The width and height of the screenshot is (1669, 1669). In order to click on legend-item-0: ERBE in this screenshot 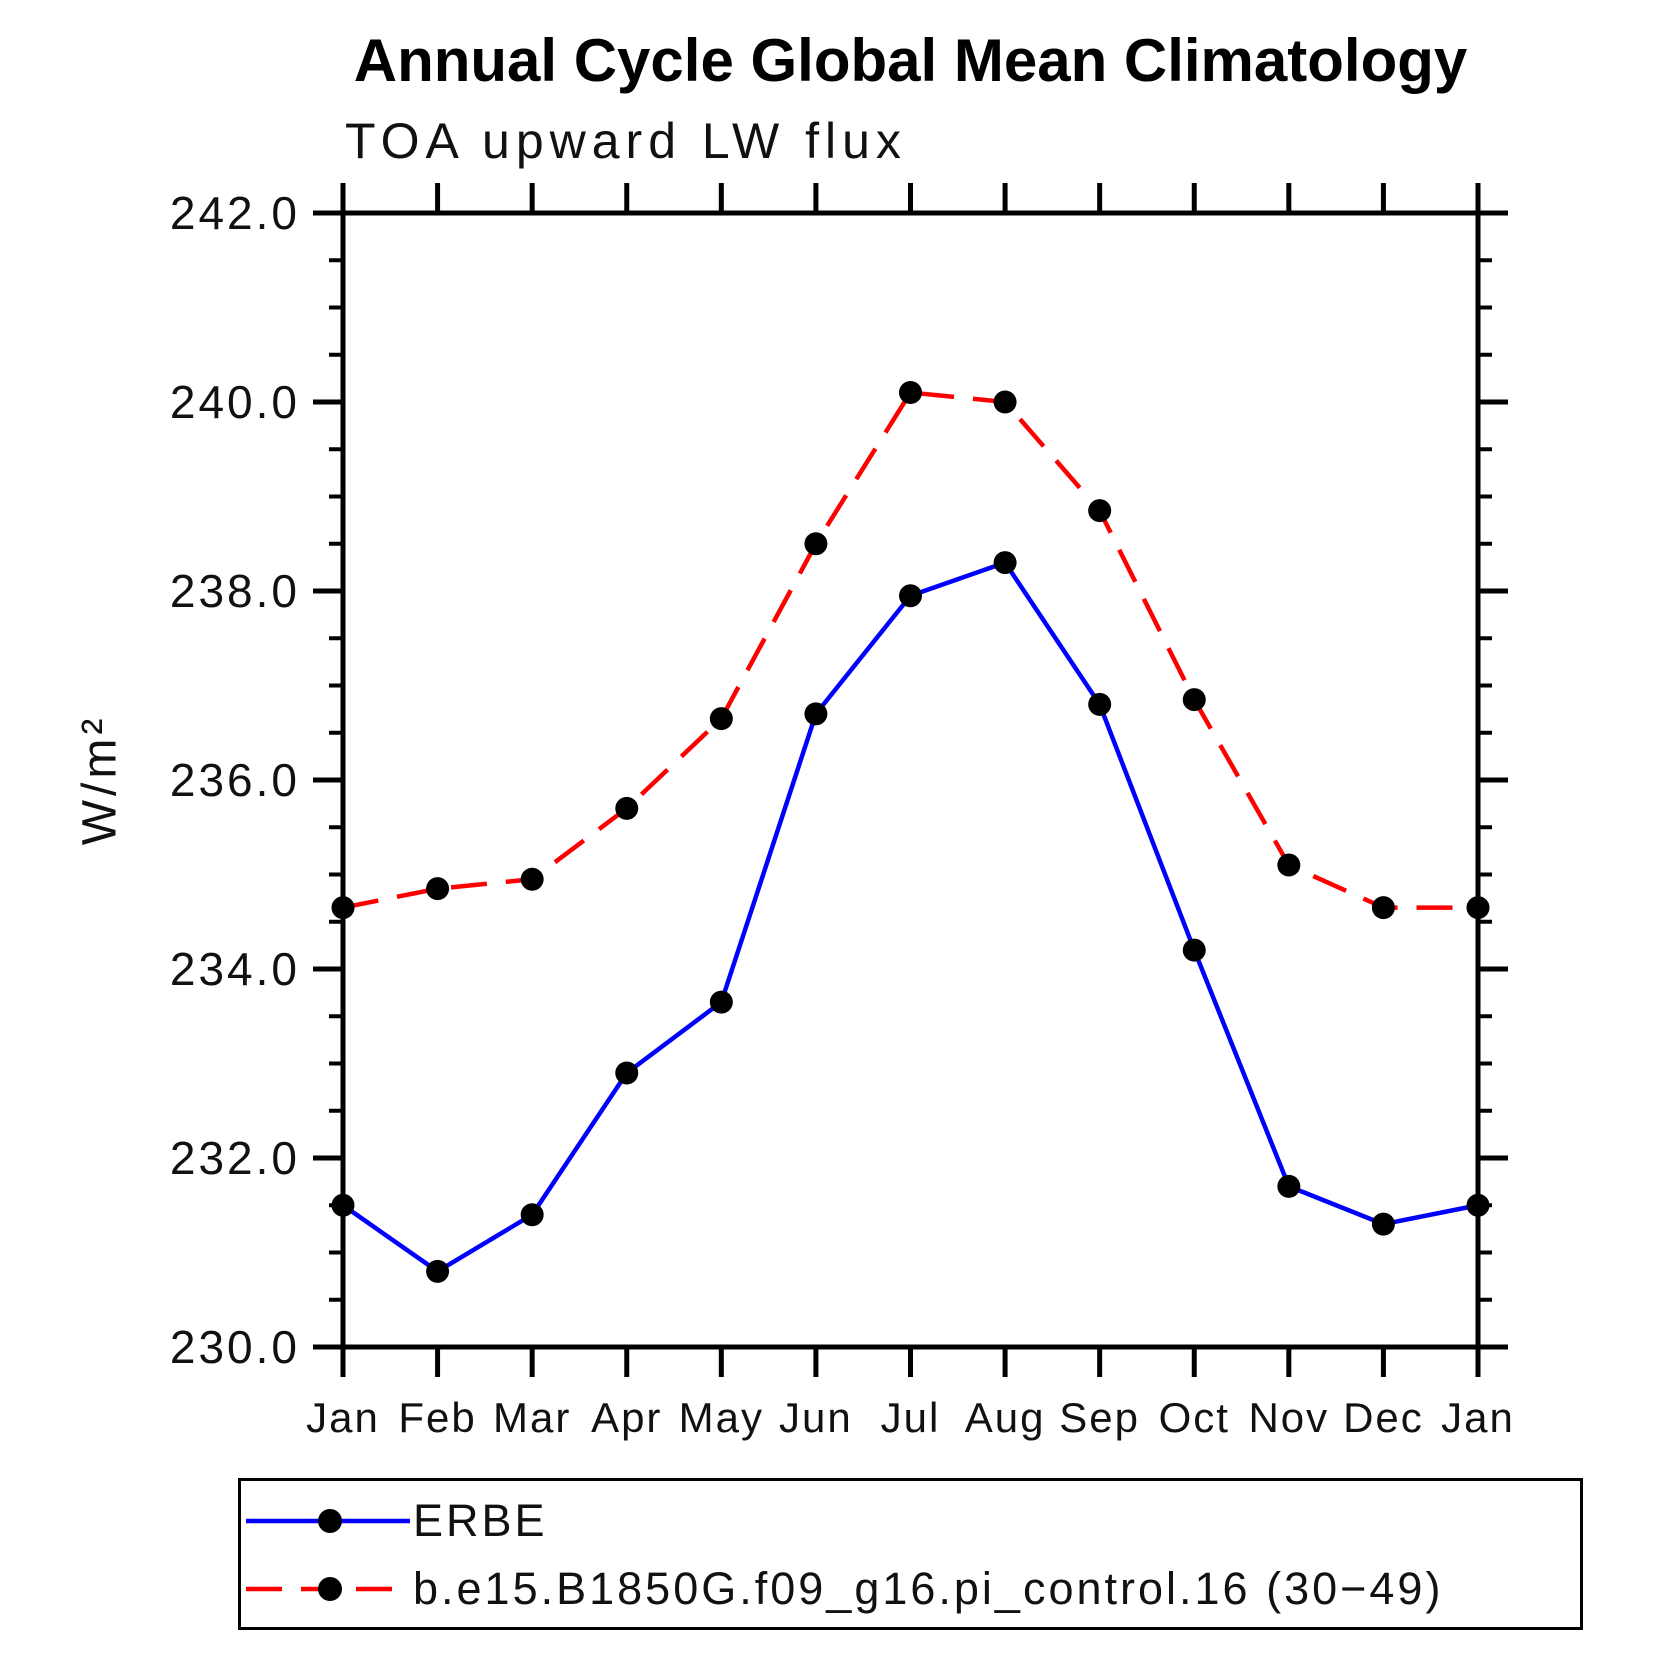, I will do `click(397, 1520)`.